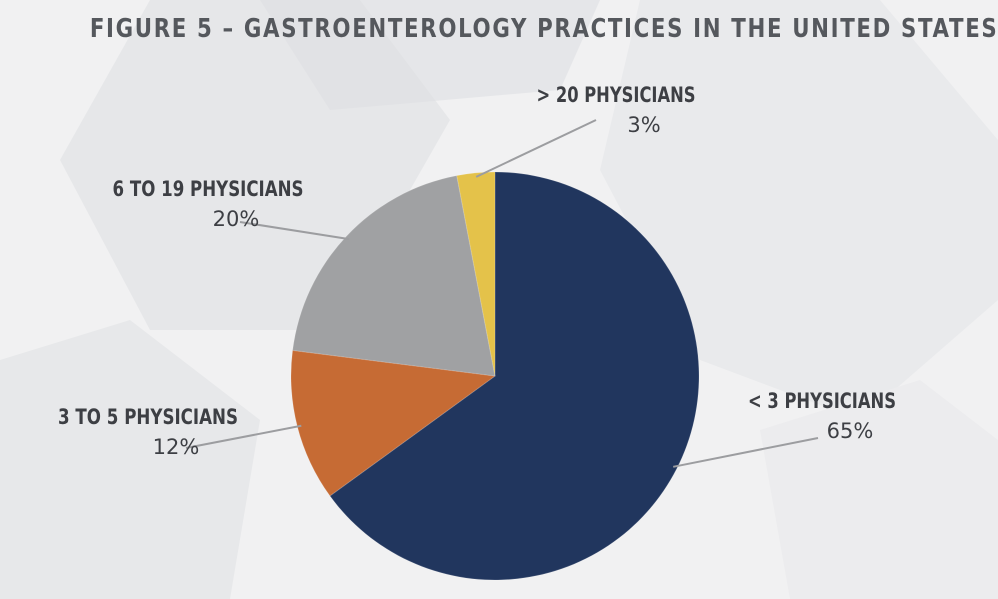  I want to click on slice-value-label: 65%, so click(850, 431).